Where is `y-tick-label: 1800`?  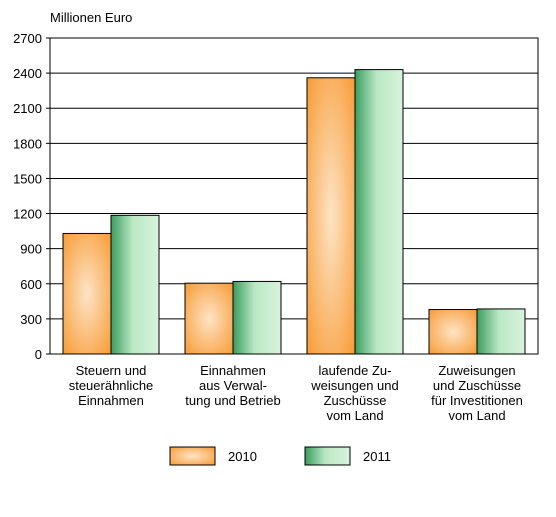
y-tick-label: 1800 is located at coordinates (27, 143).